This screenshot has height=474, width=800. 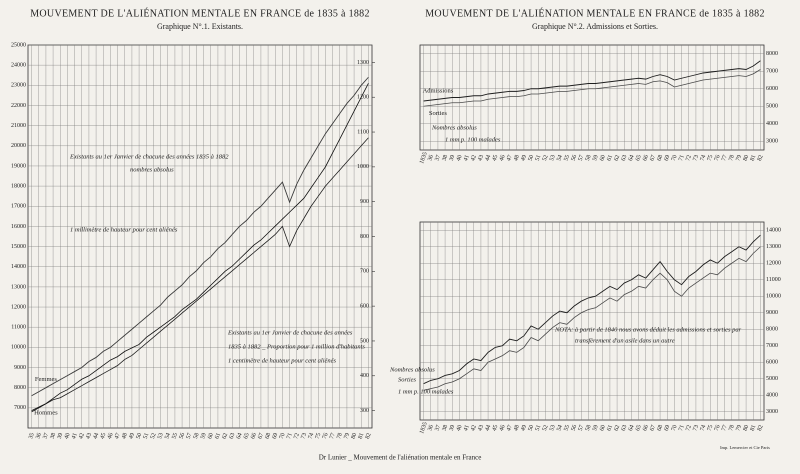 I want to click on x-tick-label: 68, so click(x=269, y=436).